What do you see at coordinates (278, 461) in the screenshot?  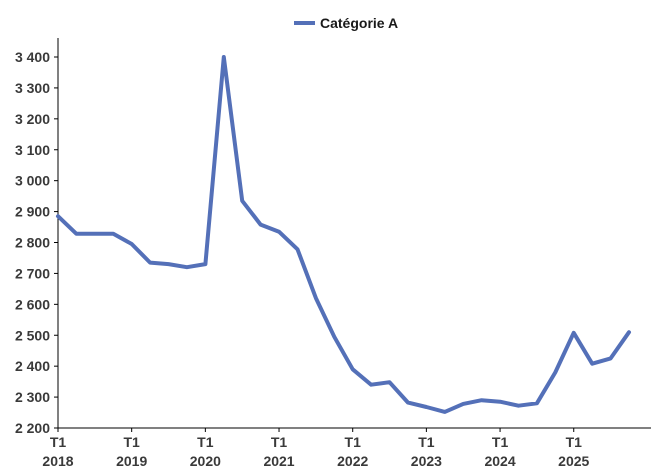 I see `x-tick-year-label: 2021` at bounding box center [278, 461].